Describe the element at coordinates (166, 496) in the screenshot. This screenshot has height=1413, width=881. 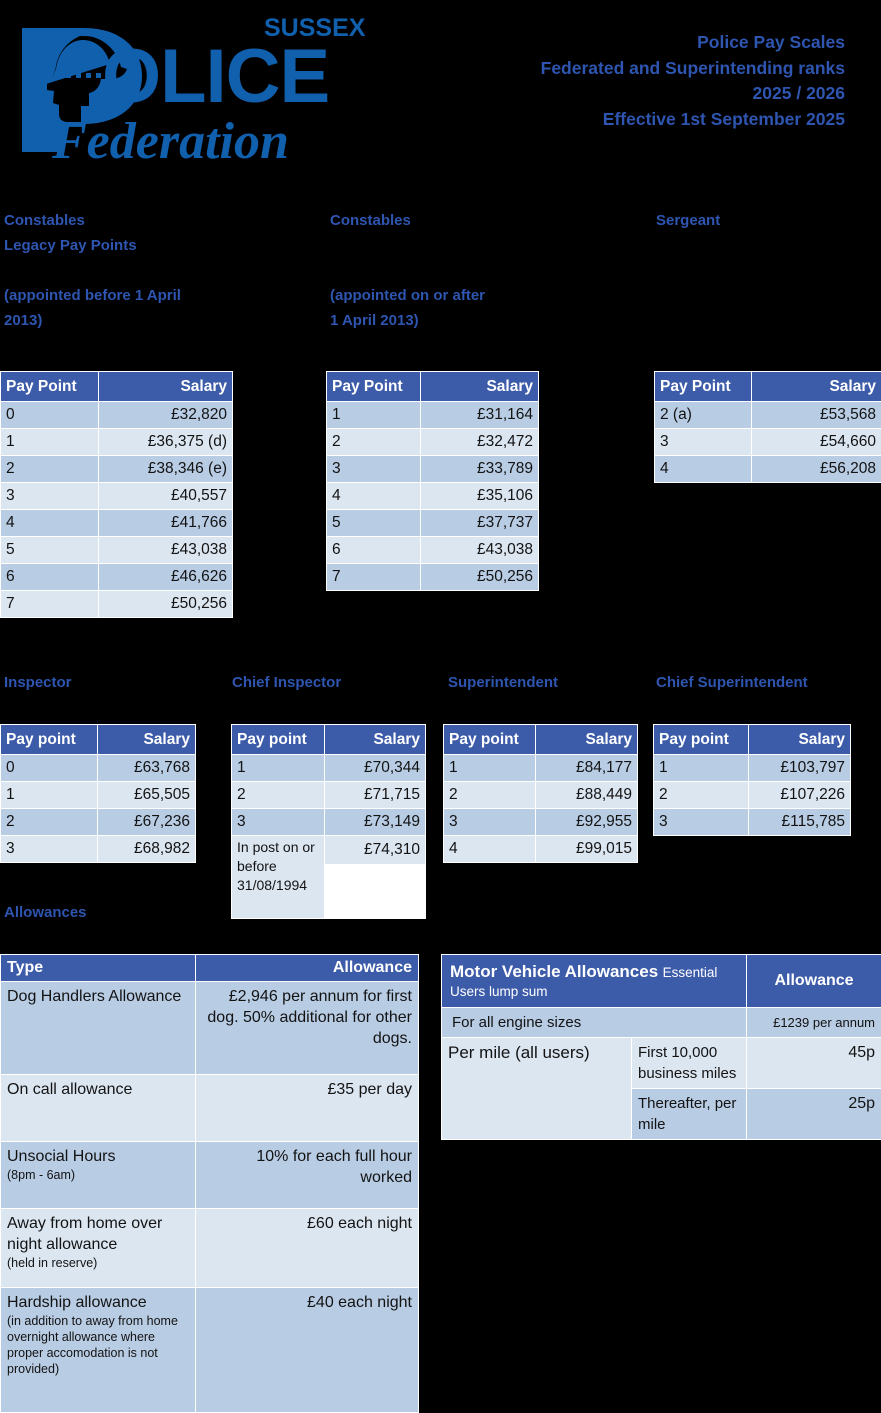
I see `cell-salary: £40,557` at that location.